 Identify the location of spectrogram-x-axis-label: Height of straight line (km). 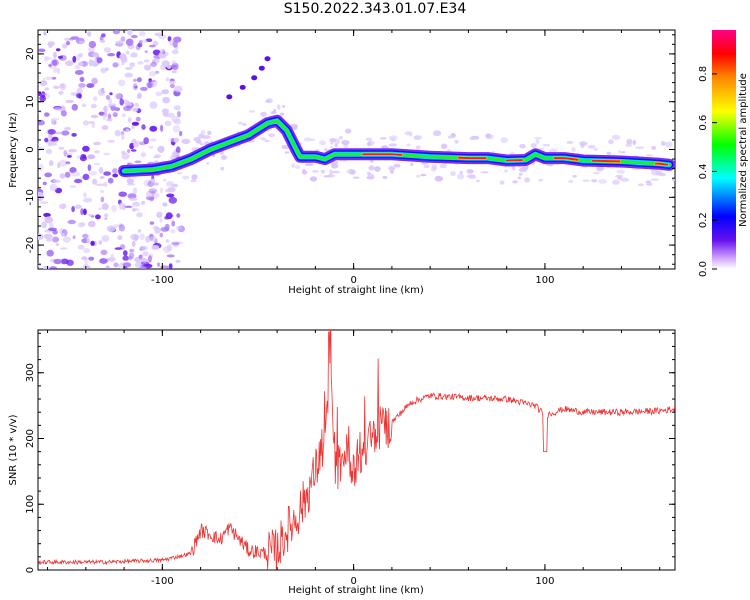
(356, 290).